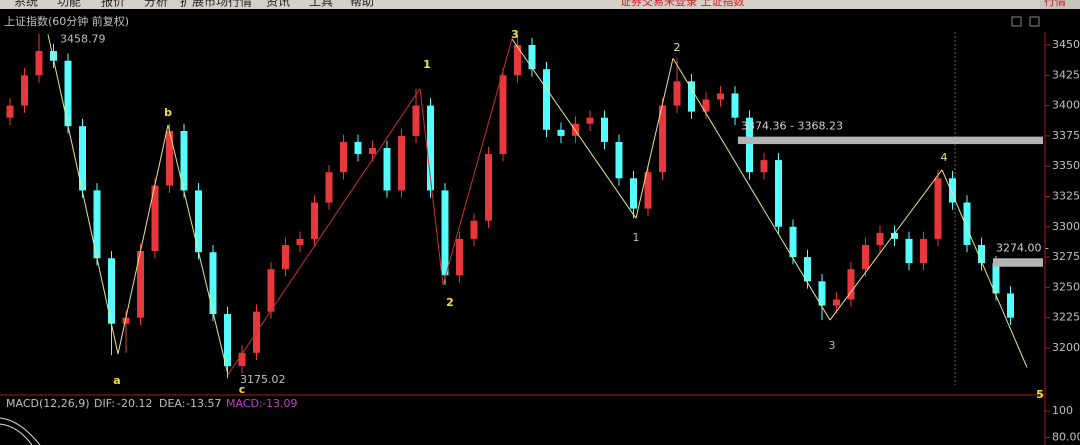 The width and height of the screenshot is (1080, 445). What do you see at coordinates (321, 4) in the screenshot?
I see `menu-item: 工具` at bounding box center [321, 4].